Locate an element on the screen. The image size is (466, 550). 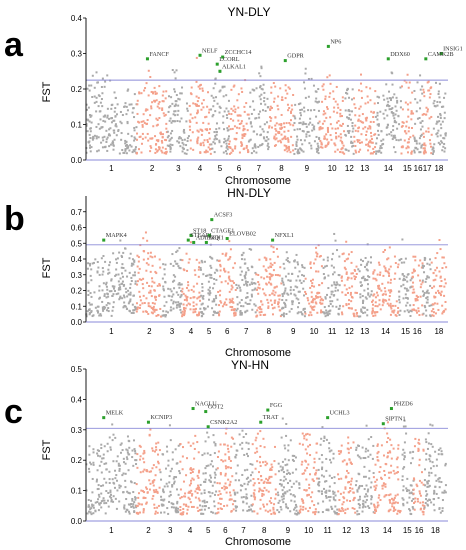
panel-letter-b: b is located at coordinates (14, 219).